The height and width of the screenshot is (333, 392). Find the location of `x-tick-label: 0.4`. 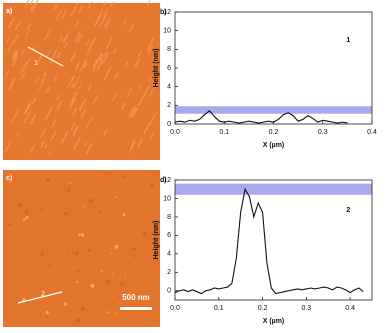

x-tick-label: 0.4 is located at coordinates (372, 132).